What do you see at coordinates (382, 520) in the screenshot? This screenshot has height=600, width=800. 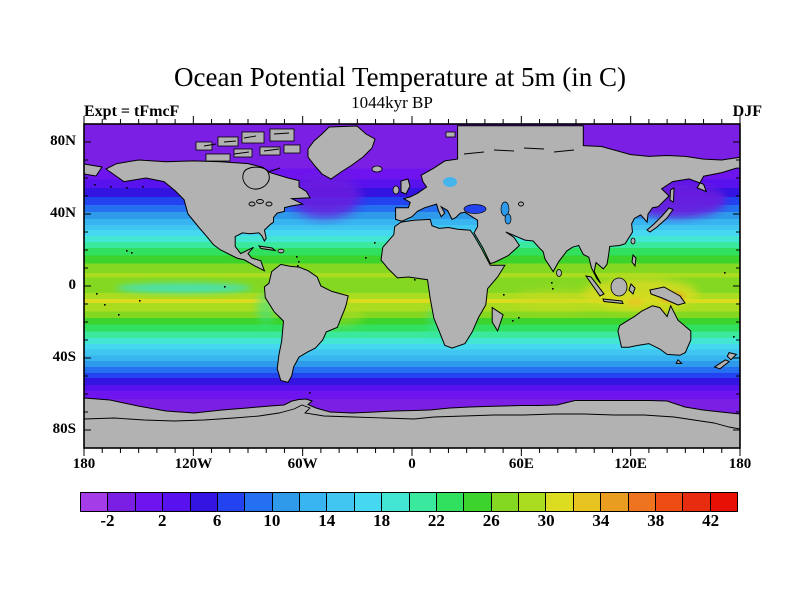 I see `colorbar-tick-label: 18` at bounding box center [382, 520].